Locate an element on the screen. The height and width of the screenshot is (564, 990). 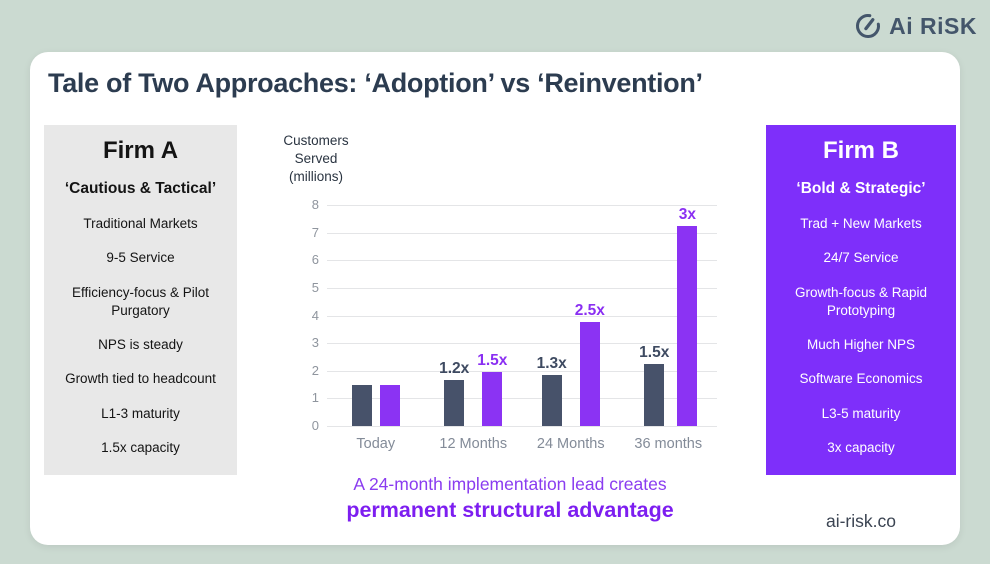
bar-group-24-months: 1.3x 2.5x is located at coordinates (571, 315).